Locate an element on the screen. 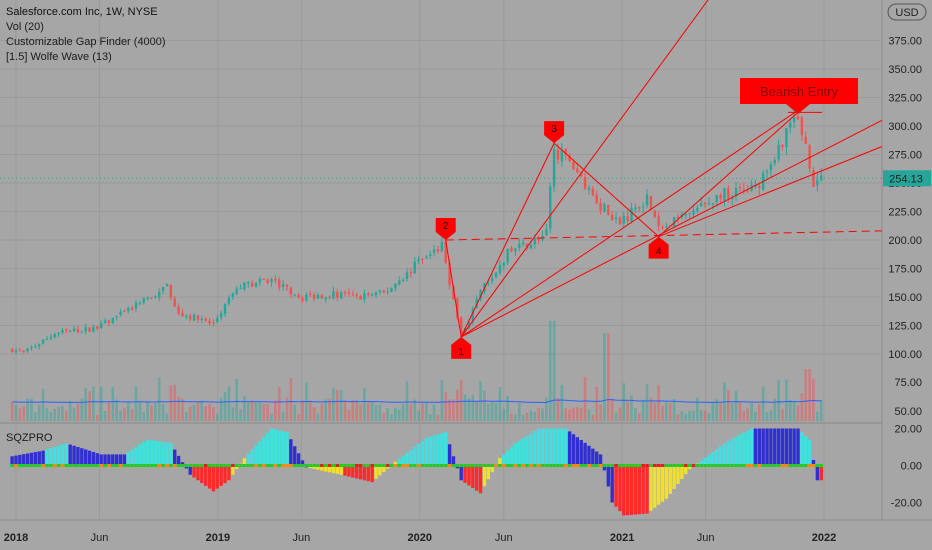  x-tick-label: 2021 is located at coordinates (622, 538).